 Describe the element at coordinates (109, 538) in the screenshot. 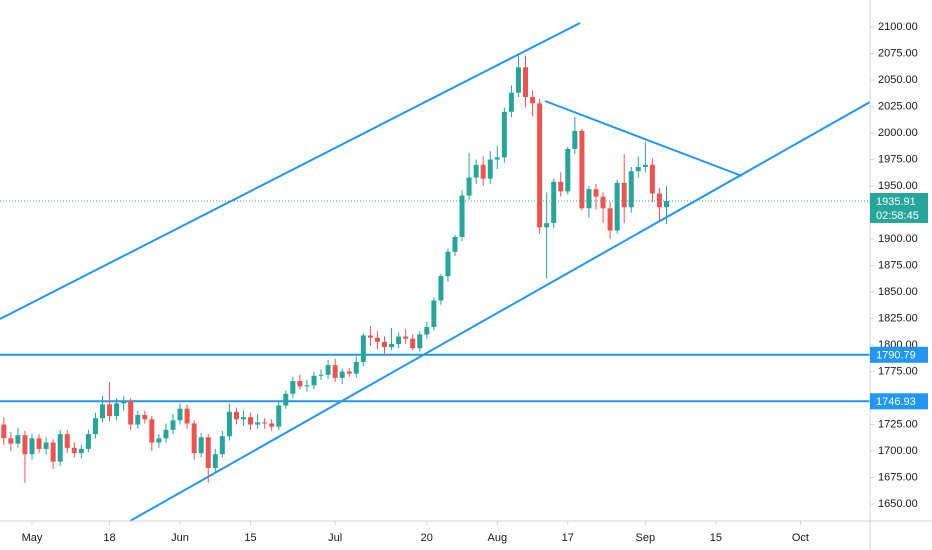

I see `x-tick-label: 18` at that location.